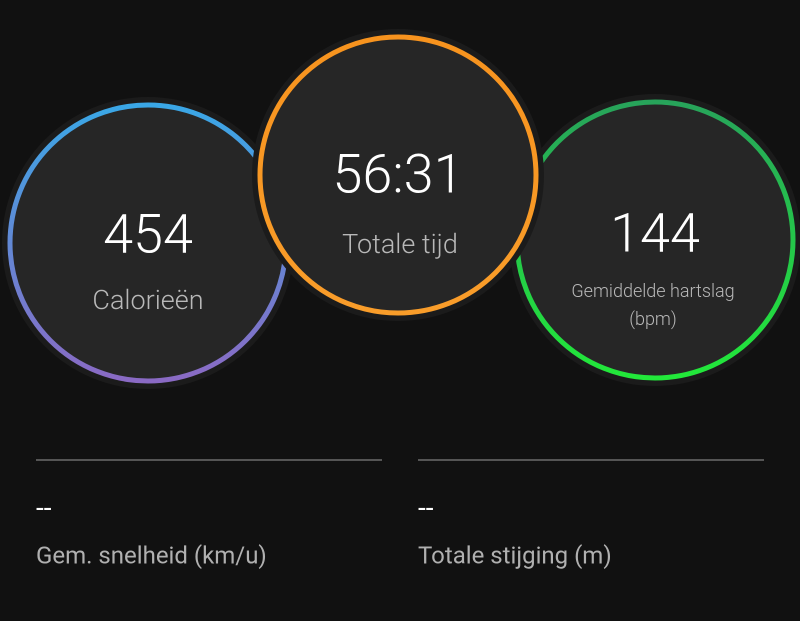 This screenshot has height=621, width=800. I want to click on stat-ascent: -- Totale stijging (m), so click(591, 514).